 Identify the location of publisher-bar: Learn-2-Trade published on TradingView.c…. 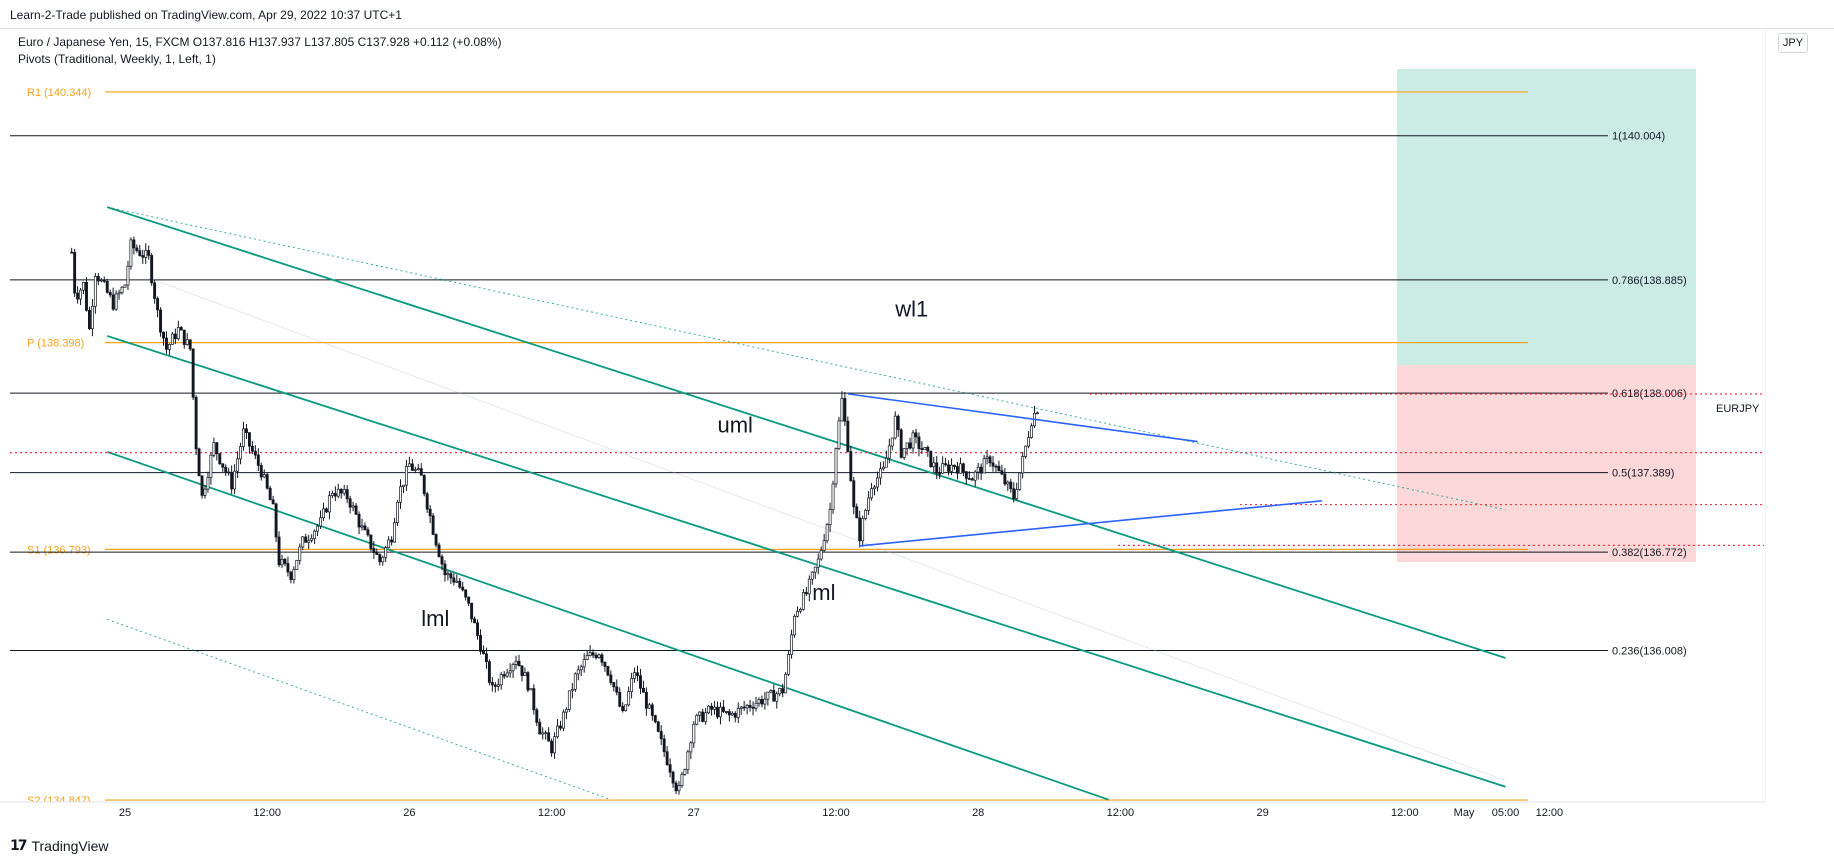
(917, 14).